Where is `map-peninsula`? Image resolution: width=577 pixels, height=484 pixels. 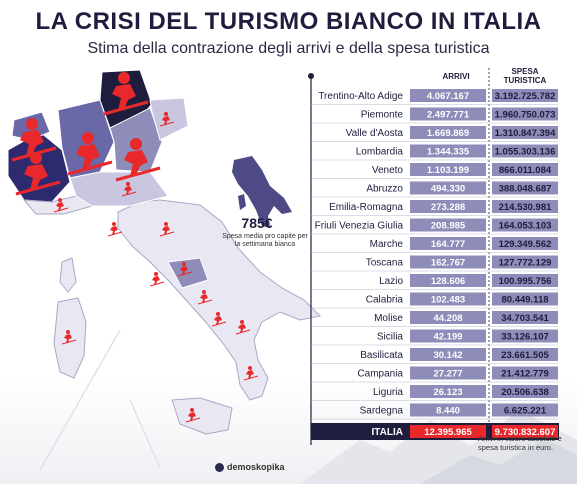
map-peninsula is located at coordinates (219, 300).